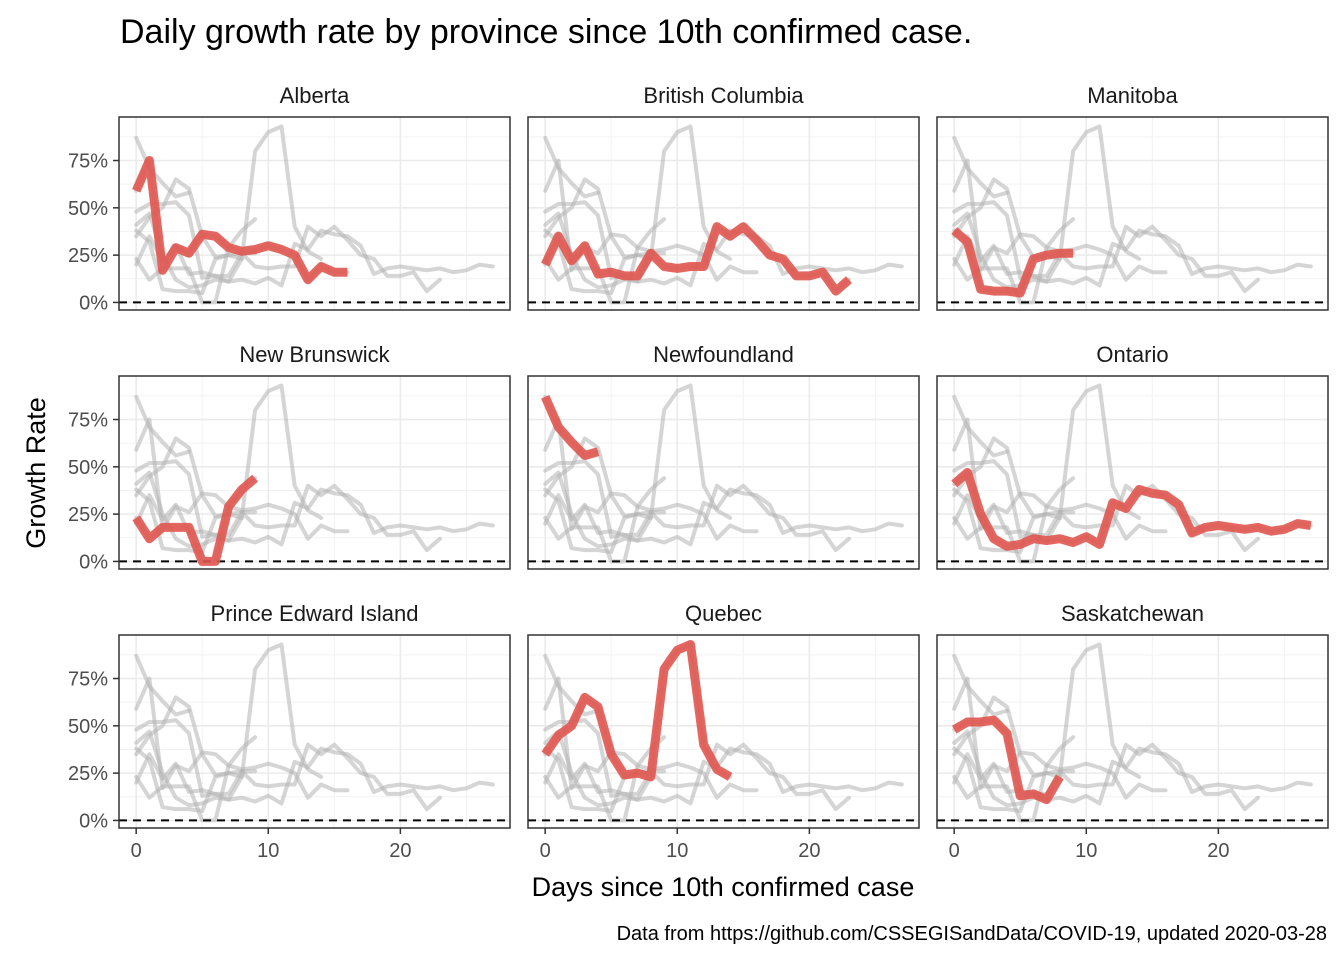  Describe the element at coordinates (1132, 354) in the screenshot. I see `facet-label: Ontario` at that location.